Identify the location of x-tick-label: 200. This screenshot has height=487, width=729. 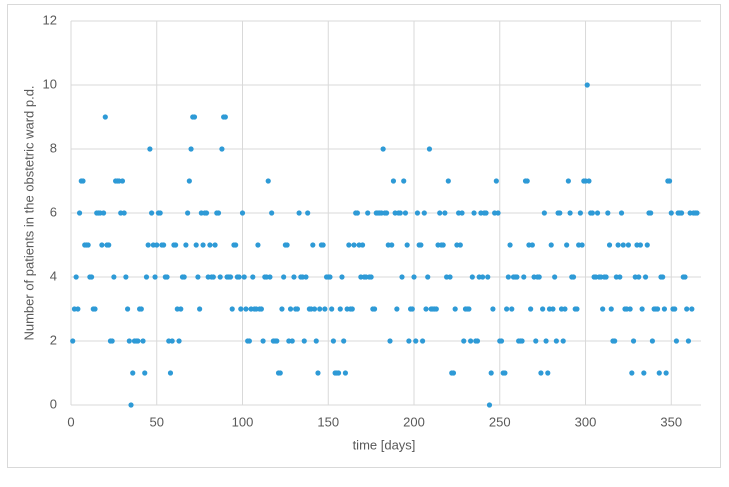
(414, 421).